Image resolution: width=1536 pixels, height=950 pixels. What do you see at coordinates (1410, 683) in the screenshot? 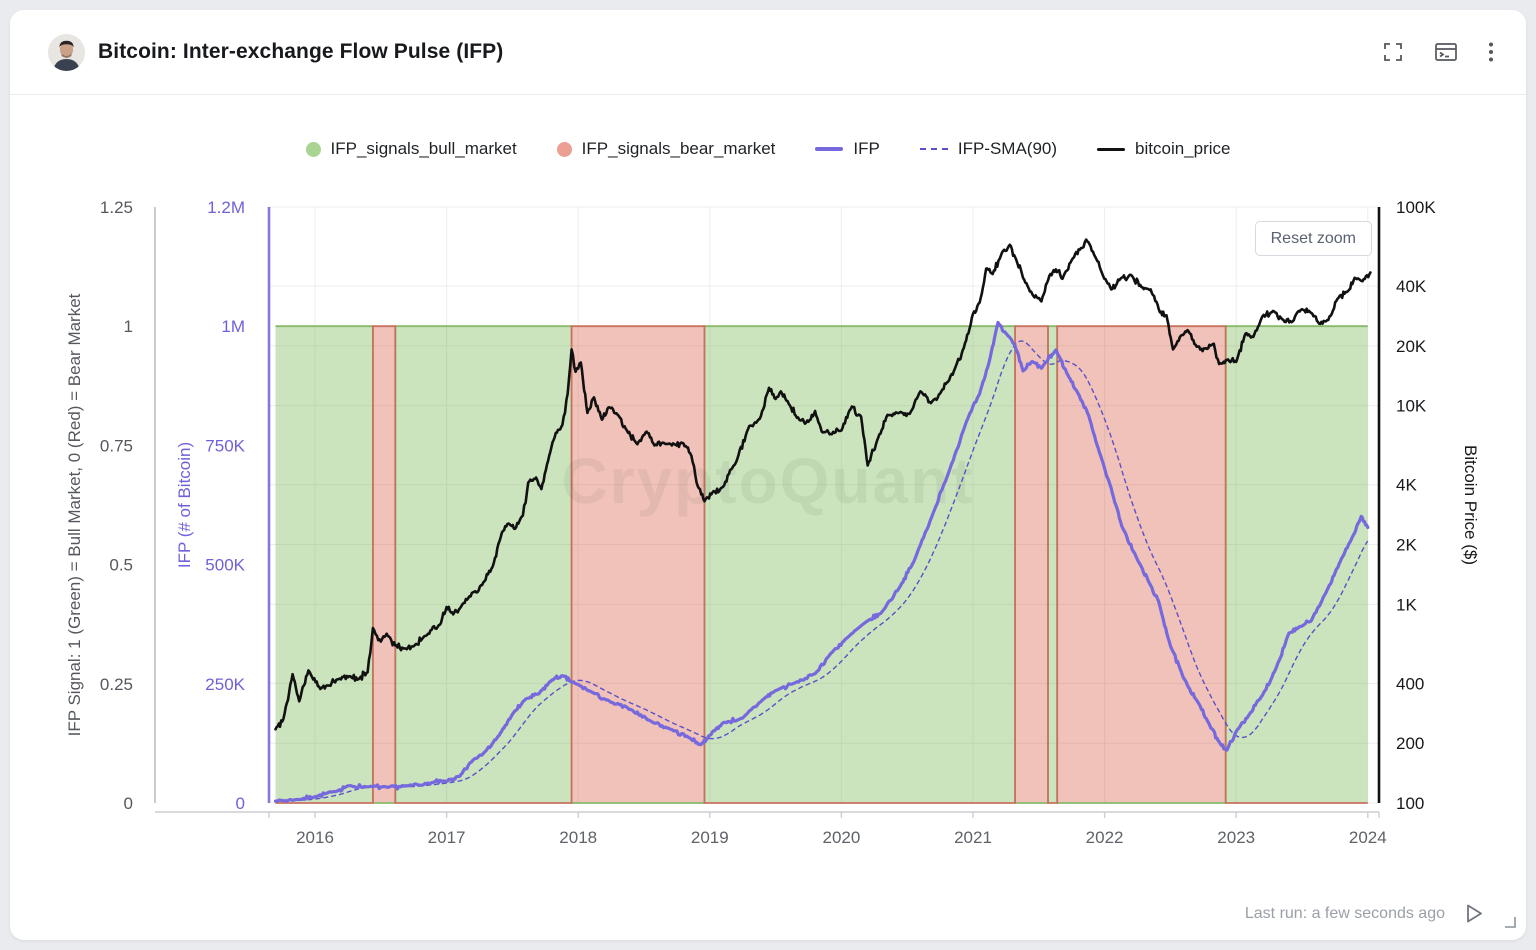
I see `svg-text: 400` at bounding box center [1410, 683].